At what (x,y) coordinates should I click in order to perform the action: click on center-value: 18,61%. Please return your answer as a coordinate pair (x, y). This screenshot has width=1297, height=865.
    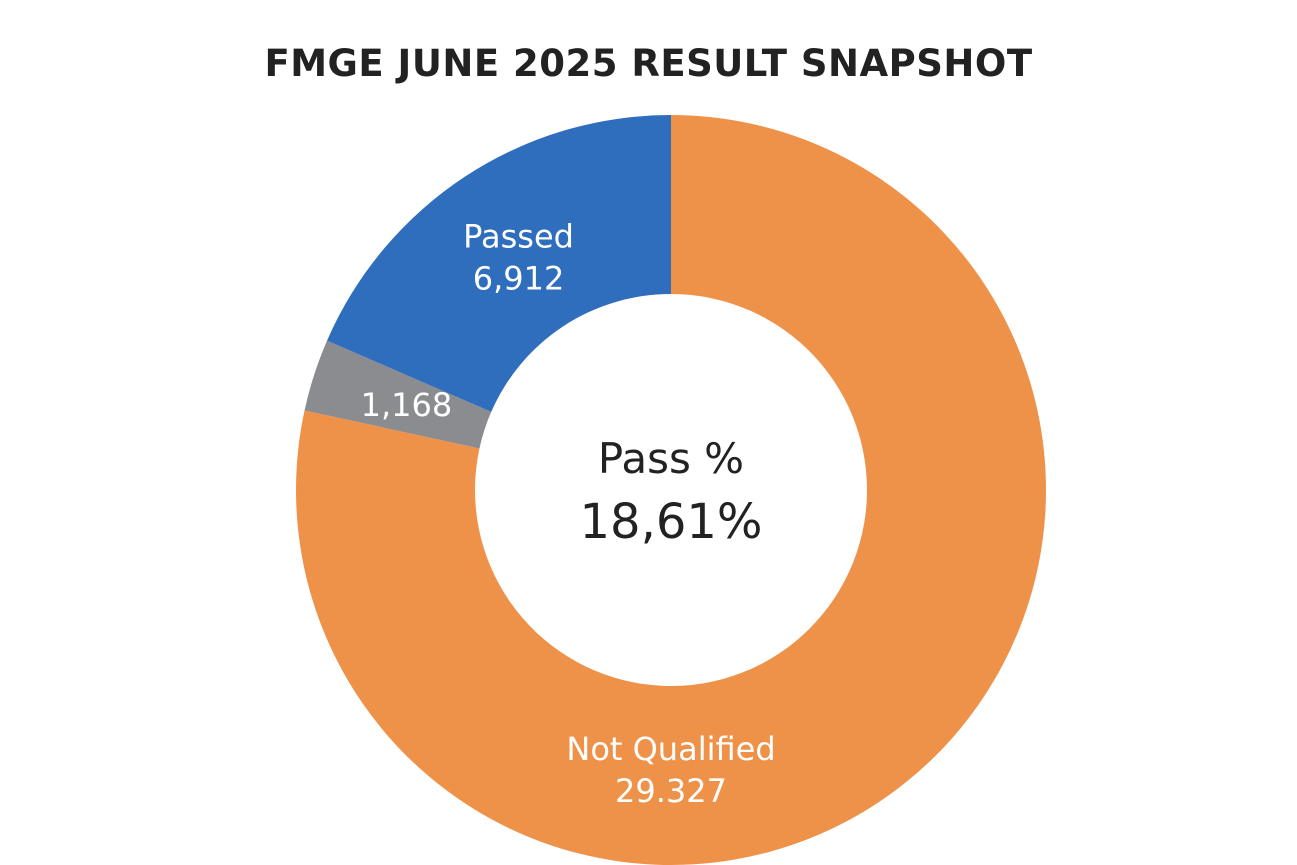
    Looking at the image, I should click on (670, 522).